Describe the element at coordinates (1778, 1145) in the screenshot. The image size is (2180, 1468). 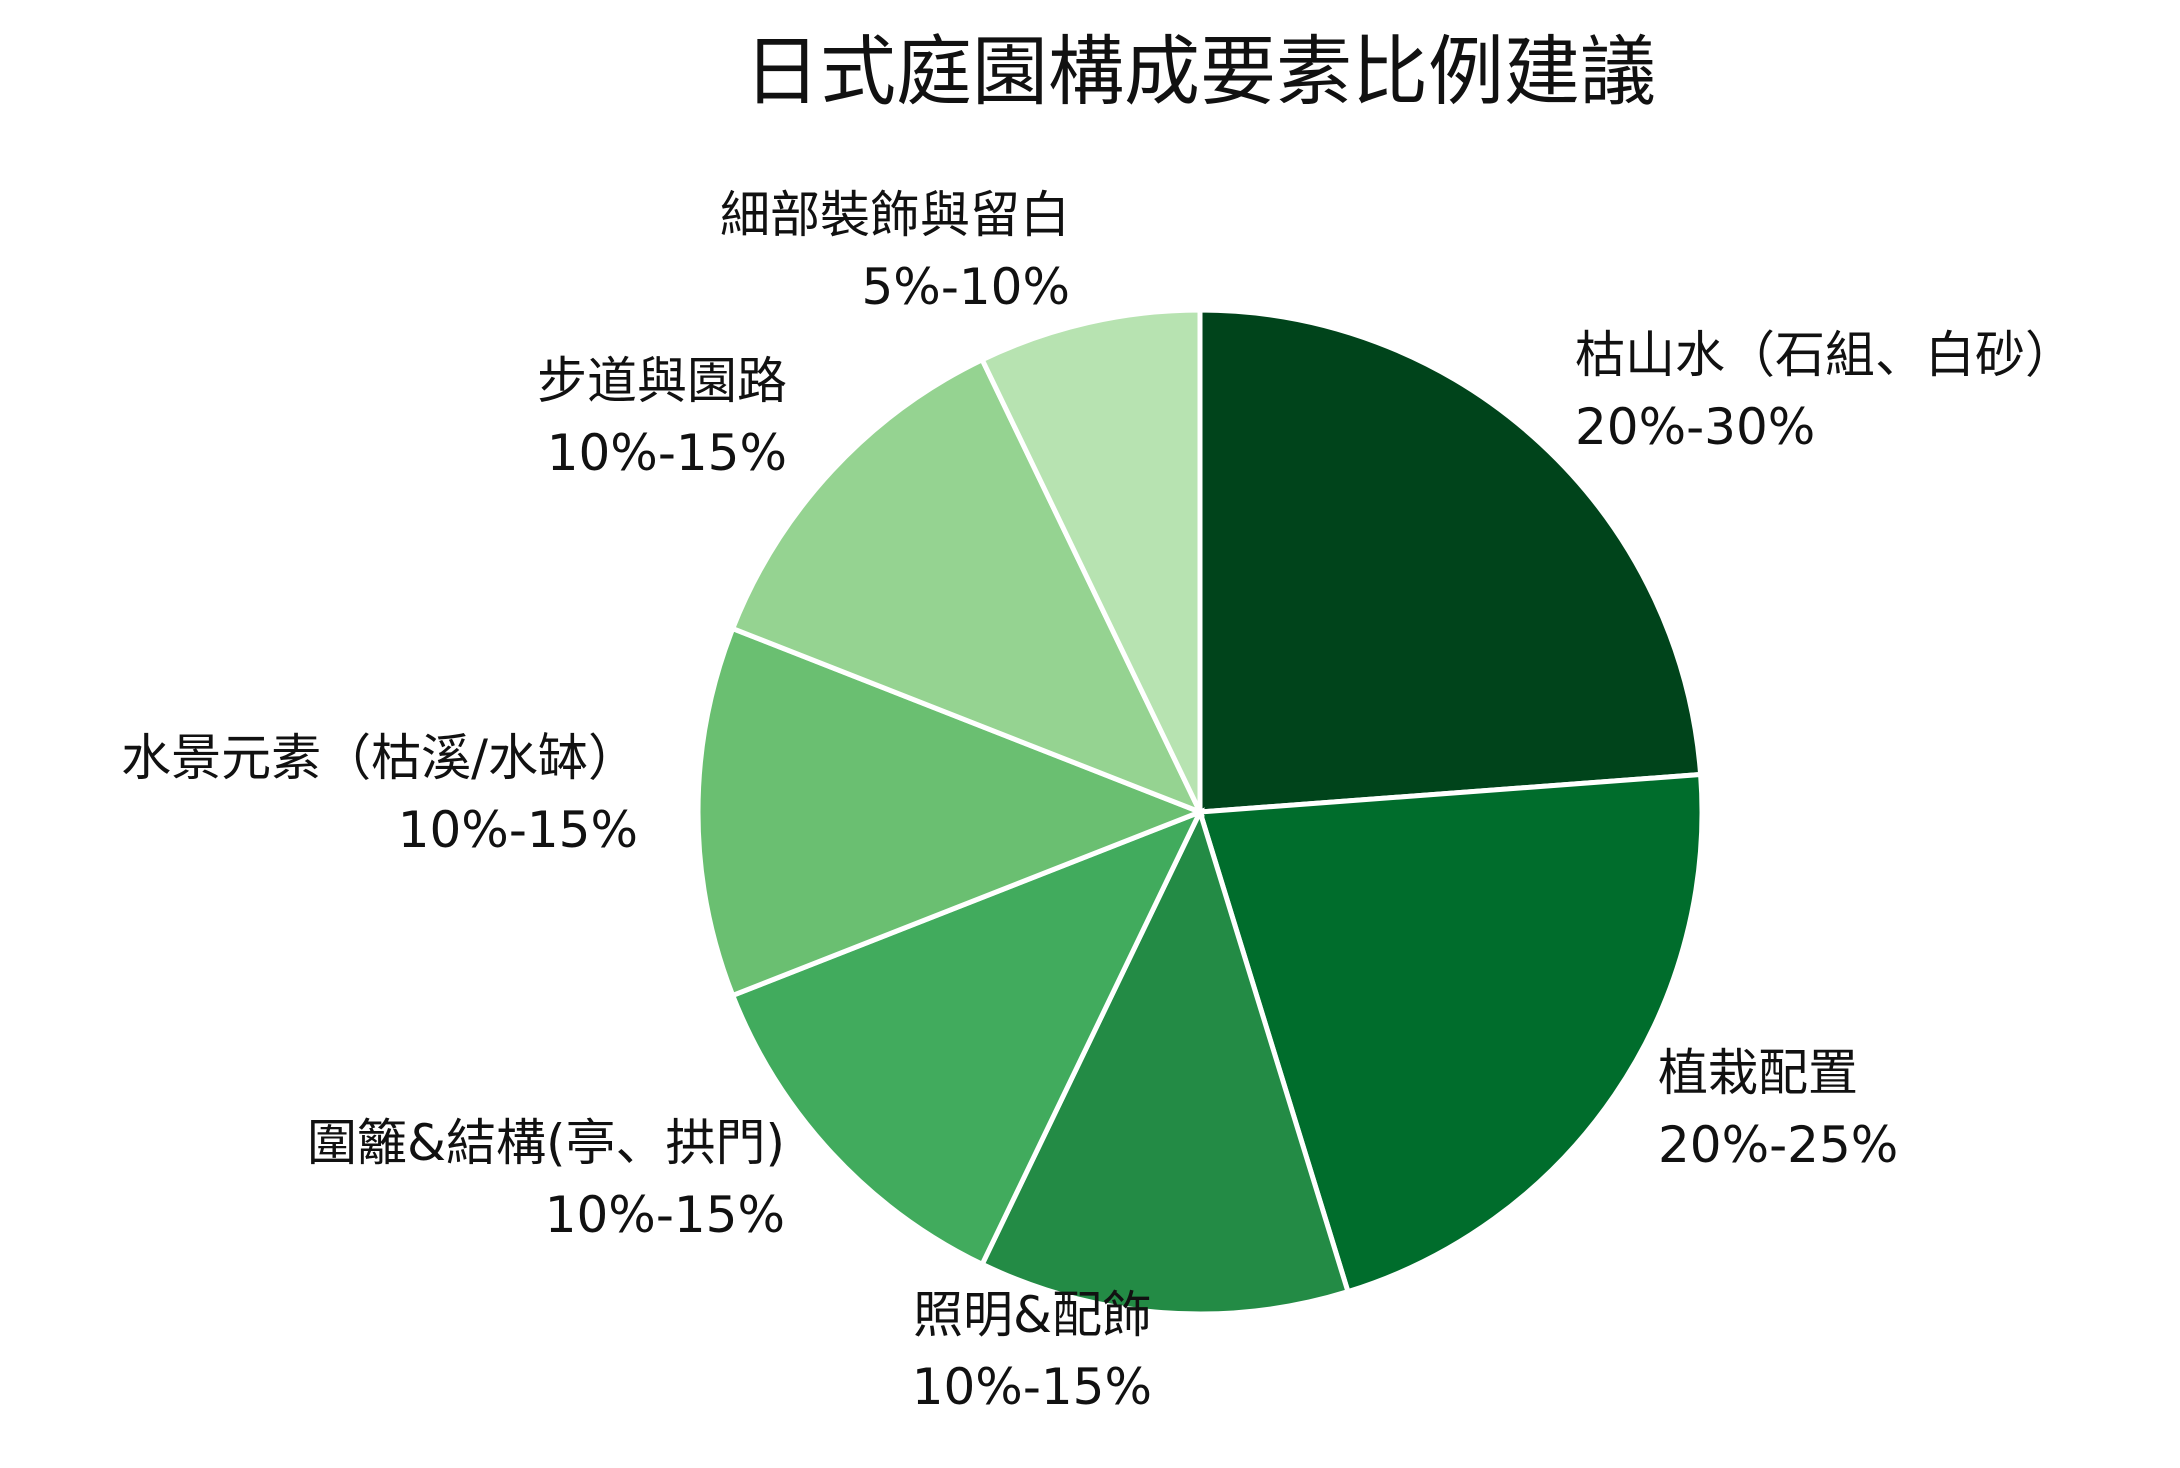
I see `slice-label-range: 20%-25%` at that location.